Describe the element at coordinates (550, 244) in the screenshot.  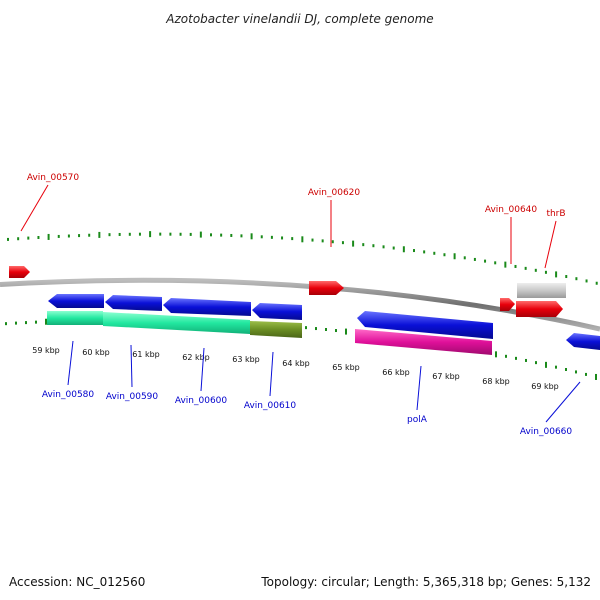
I see `leader-line-thrb` at that location.